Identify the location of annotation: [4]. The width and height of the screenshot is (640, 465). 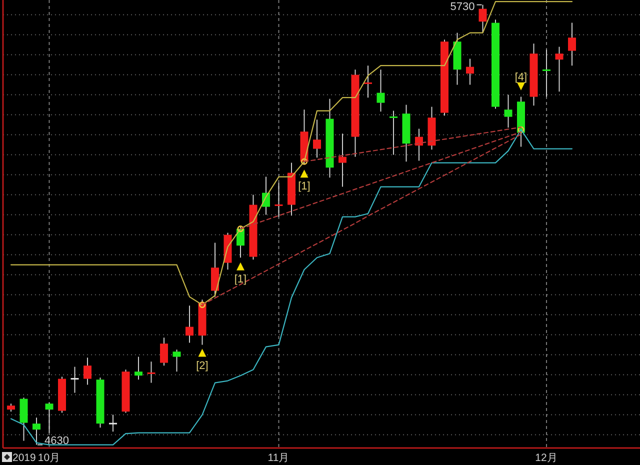
(521, 77).